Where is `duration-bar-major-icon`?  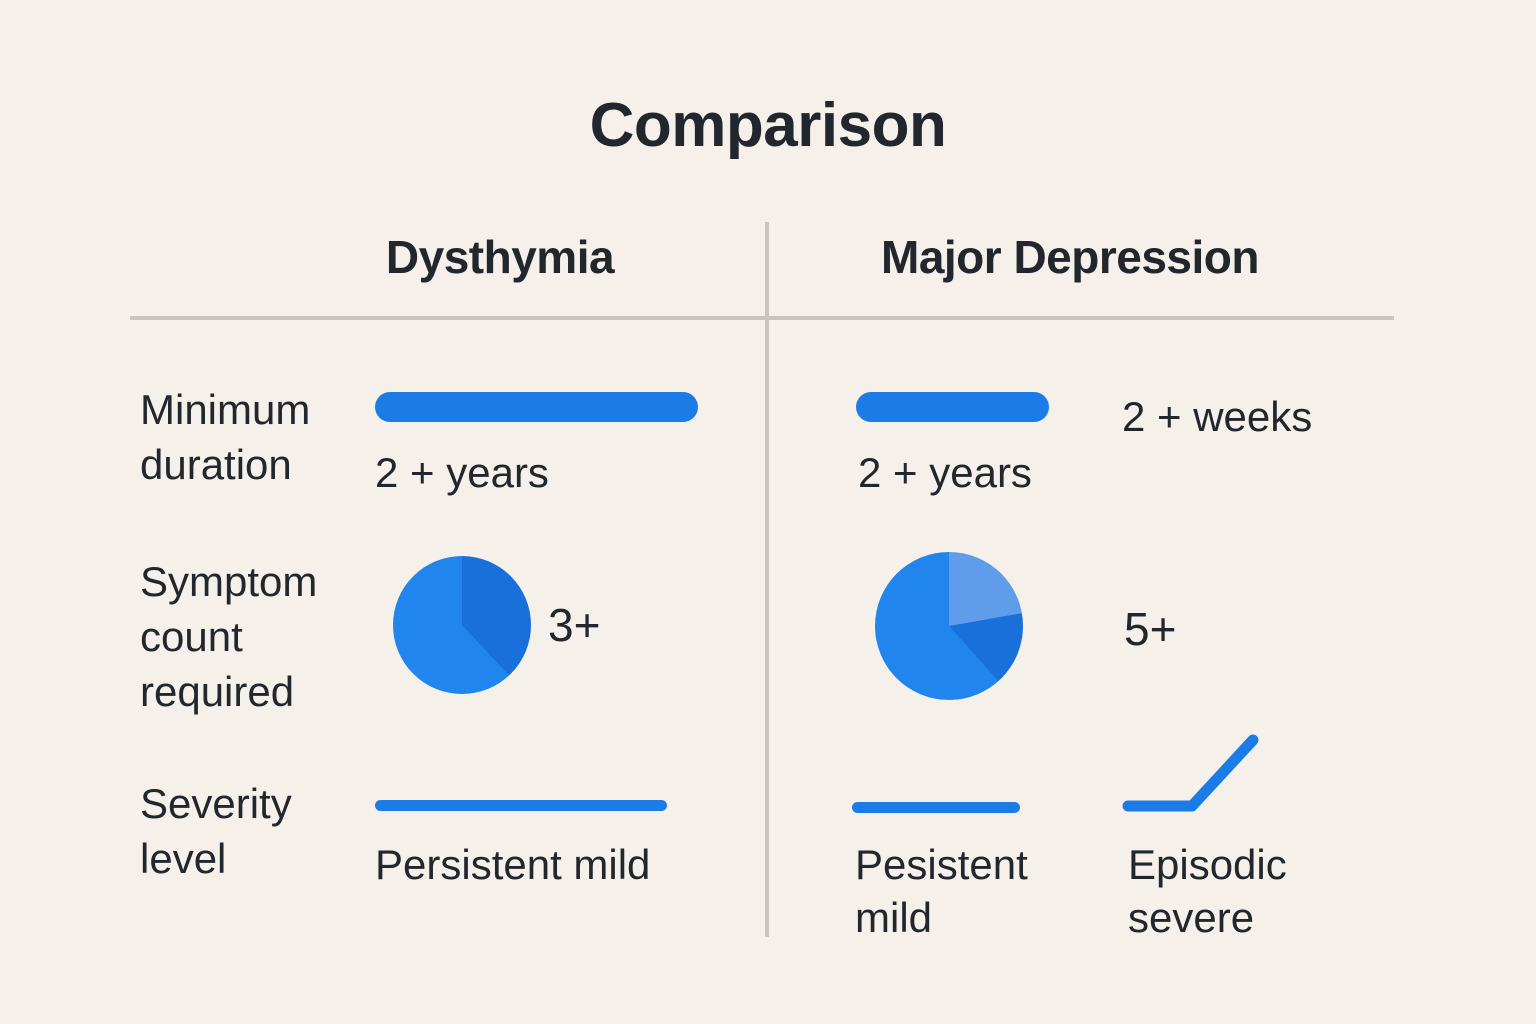
duration-bar-major-icon is located at coordinates (952, 407).